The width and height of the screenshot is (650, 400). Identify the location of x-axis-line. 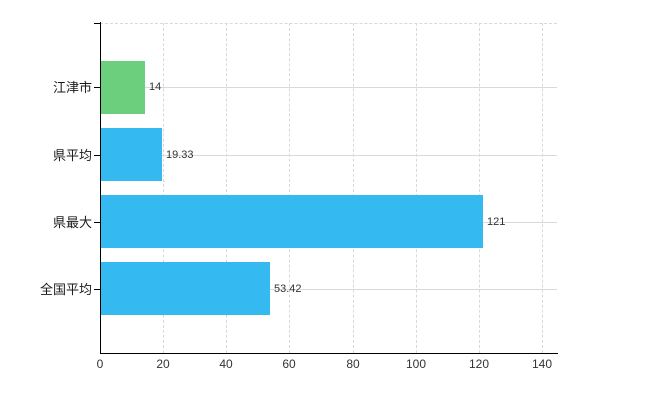
(329, 353).